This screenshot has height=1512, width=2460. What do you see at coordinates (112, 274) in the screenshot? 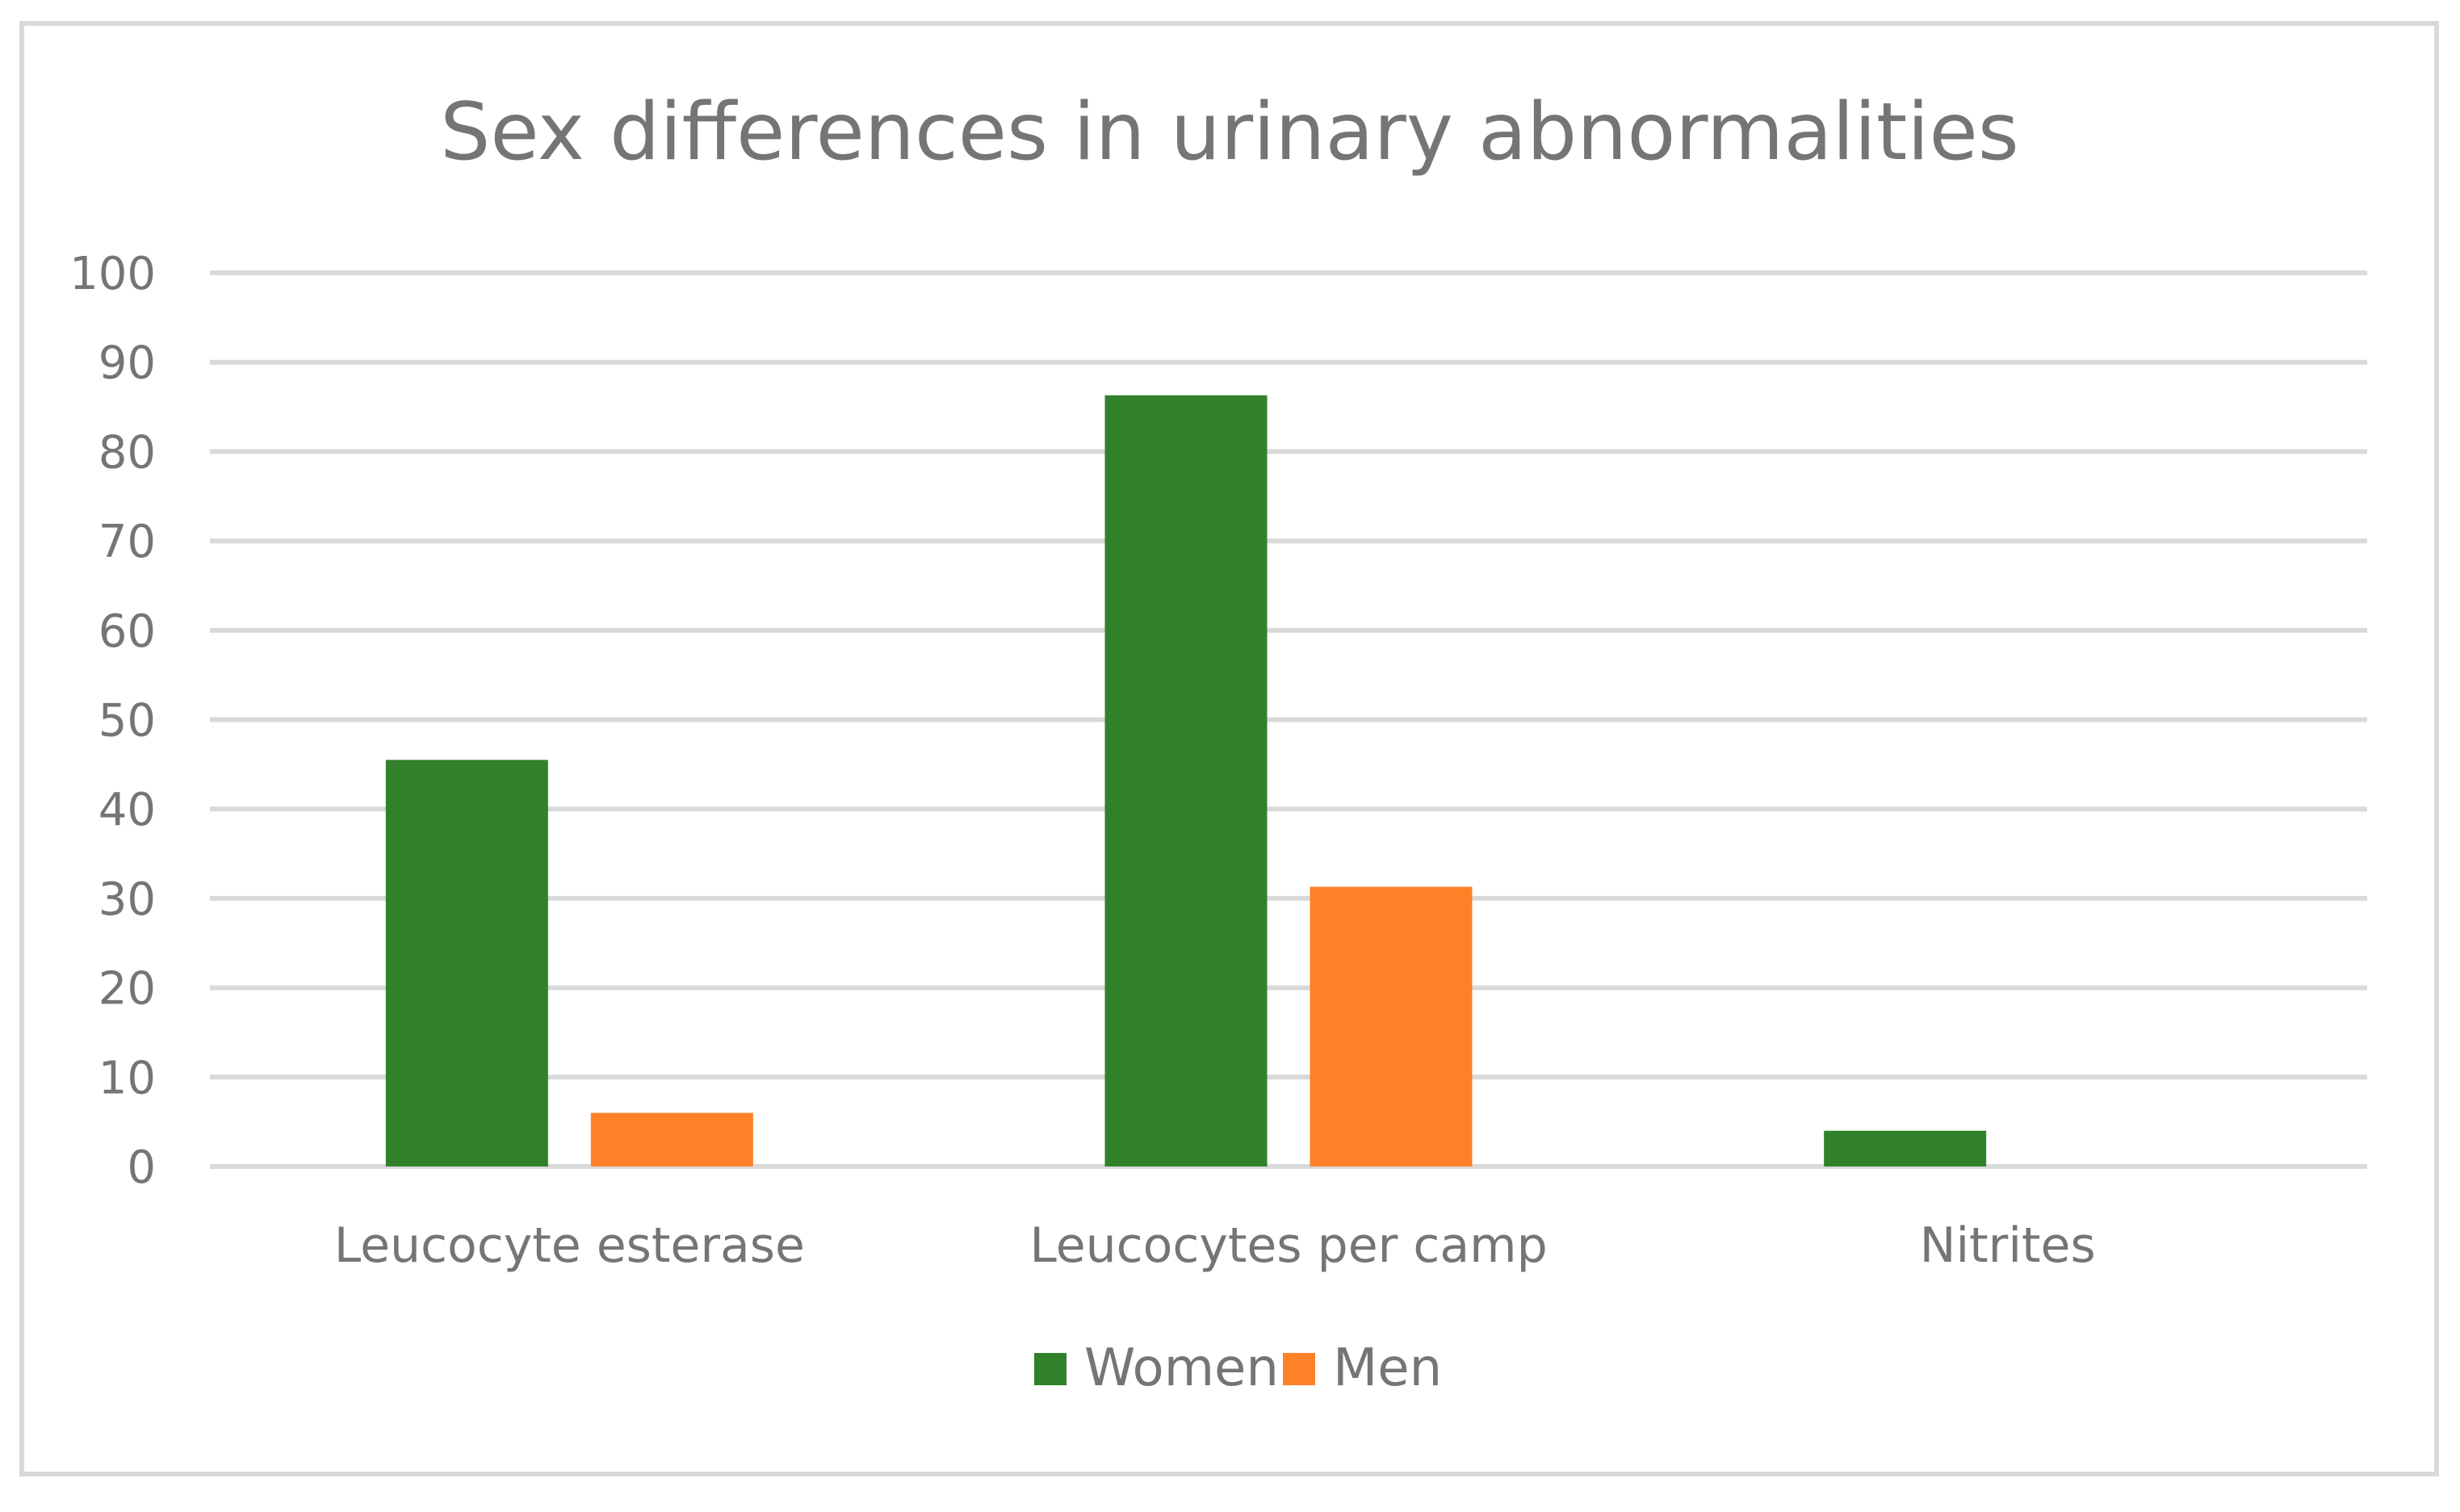
I see `y-tick-label-100: 100` at bounding box center [112, 274].